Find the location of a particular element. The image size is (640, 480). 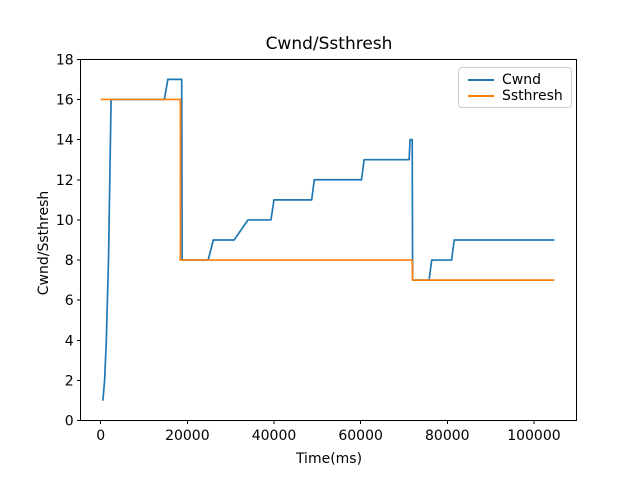

y-tick-label: 8 is located at coordinates (69, 261).